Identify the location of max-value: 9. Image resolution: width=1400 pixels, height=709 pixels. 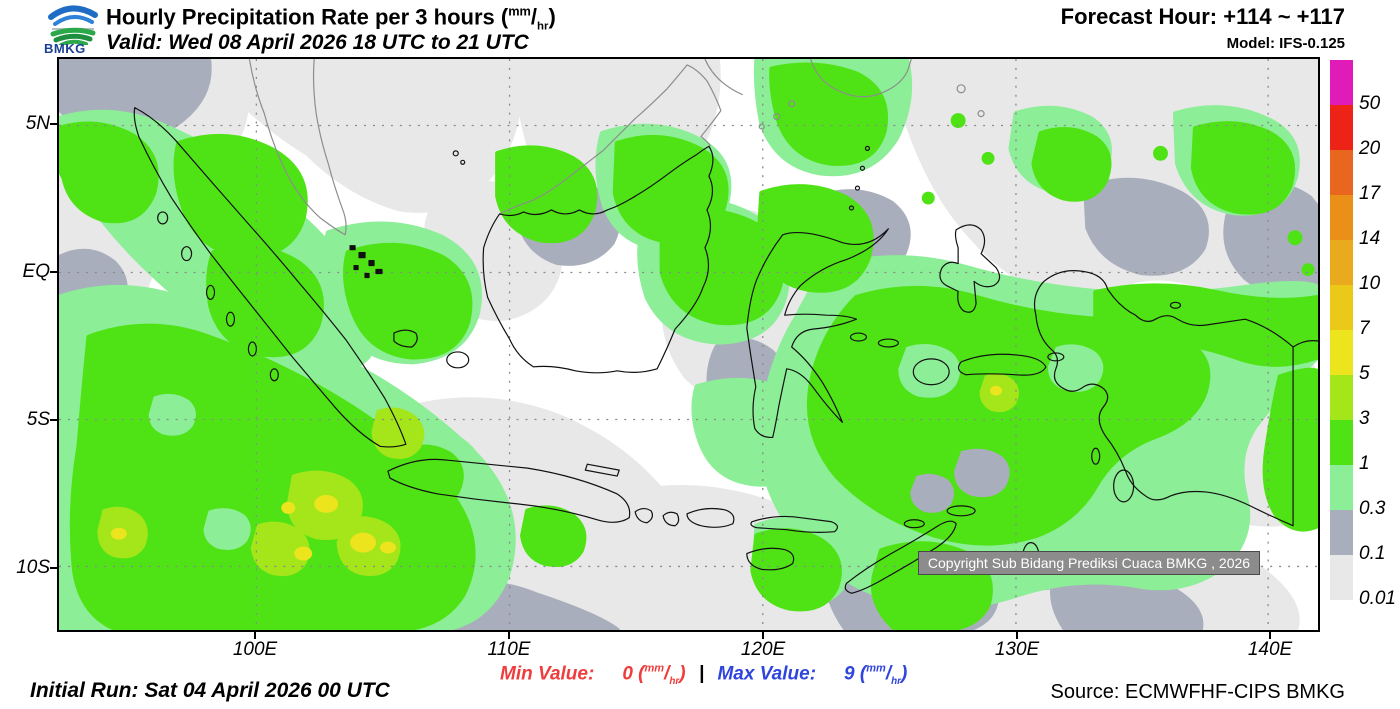
(849, 674).